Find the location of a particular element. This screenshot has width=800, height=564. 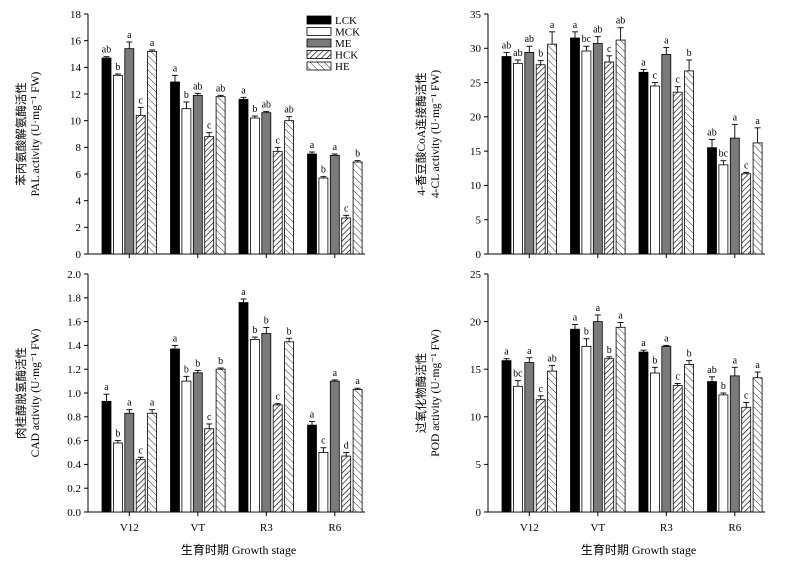

y-axis-title-en: CAD activity (U·mg⁻¹ FW) is located at coordinates (36, 393).